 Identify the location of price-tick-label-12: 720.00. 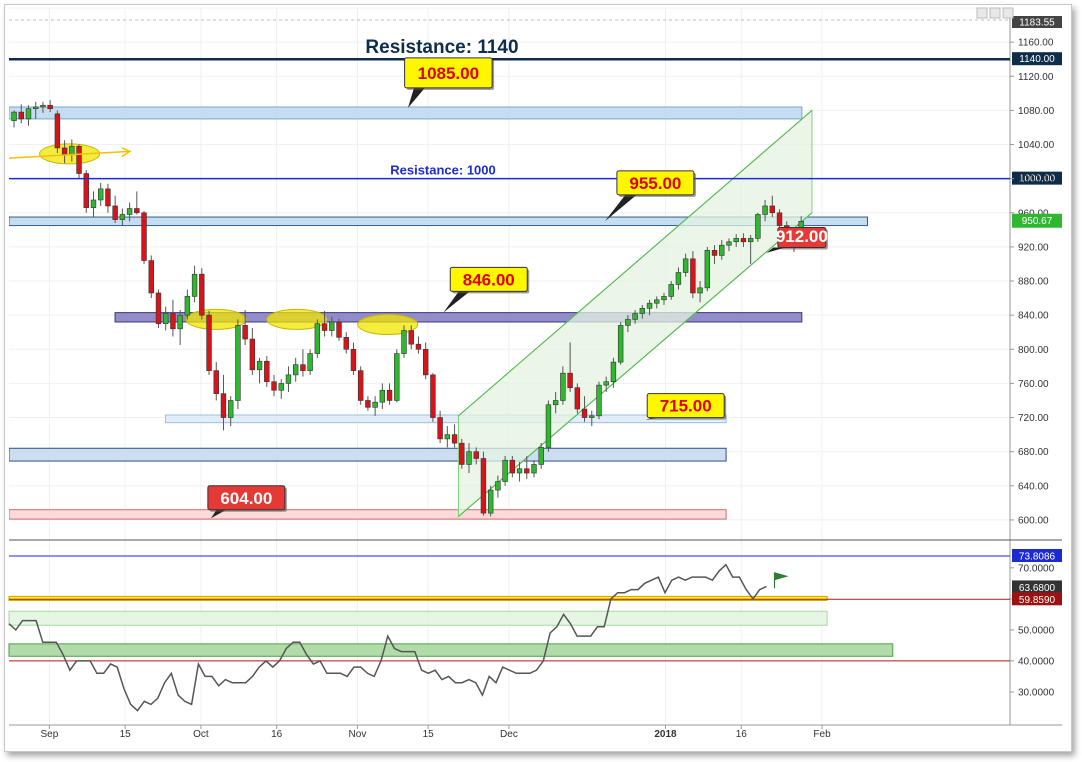
(1033, 418).